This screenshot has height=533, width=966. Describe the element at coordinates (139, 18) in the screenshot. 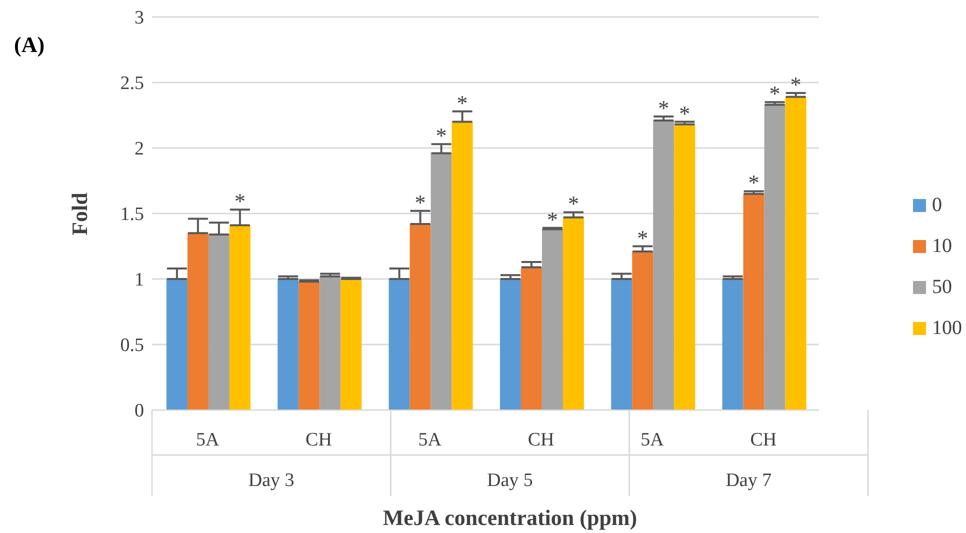

I see `y-tick-label: 3` at that location.